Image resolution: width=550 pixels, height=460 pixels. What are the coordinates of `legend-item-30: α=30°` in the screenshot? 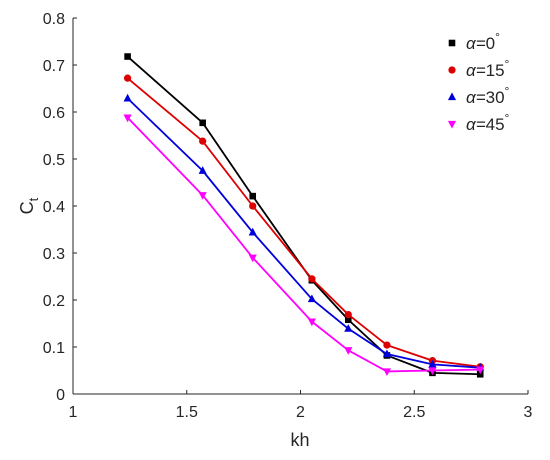 It's located at (478, 95).